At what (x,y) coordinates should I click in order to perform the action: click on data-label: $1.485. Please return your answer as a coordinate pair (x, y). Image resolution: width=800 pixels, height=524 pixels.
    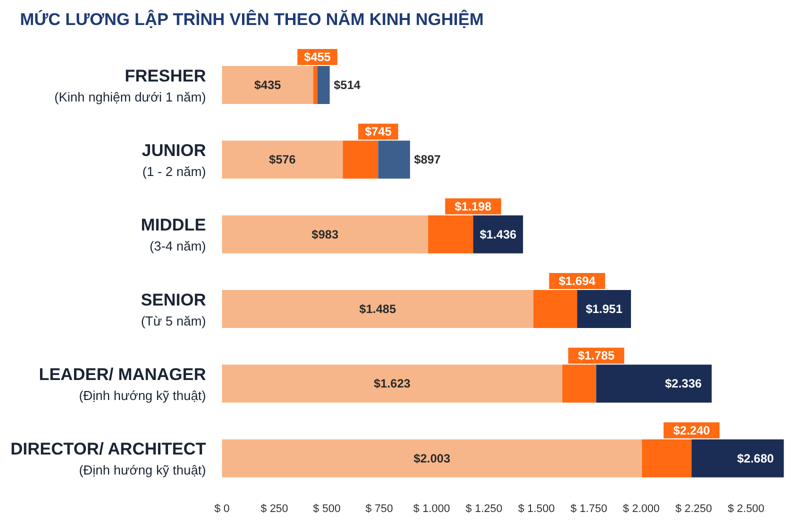
    Looking at the image, I should click on (377, 309).